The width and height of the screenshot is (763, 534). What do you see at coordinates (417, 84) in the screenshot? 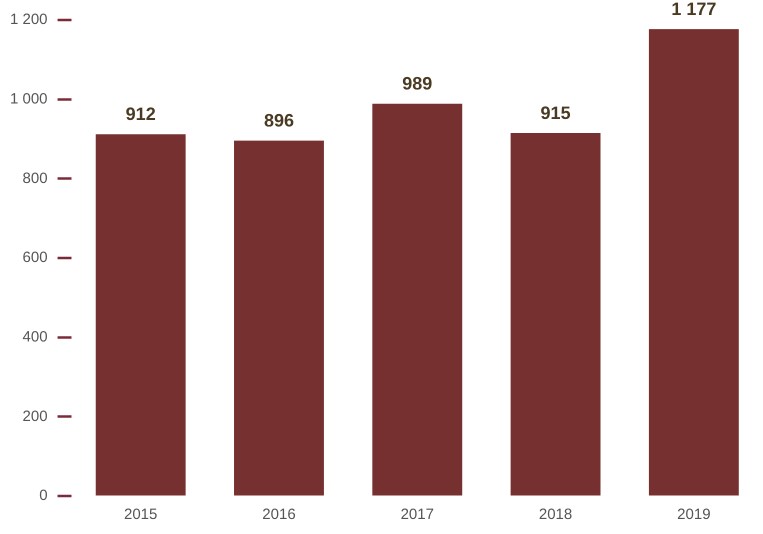
I see `data-label: 989` at bounding box center [417, 84].